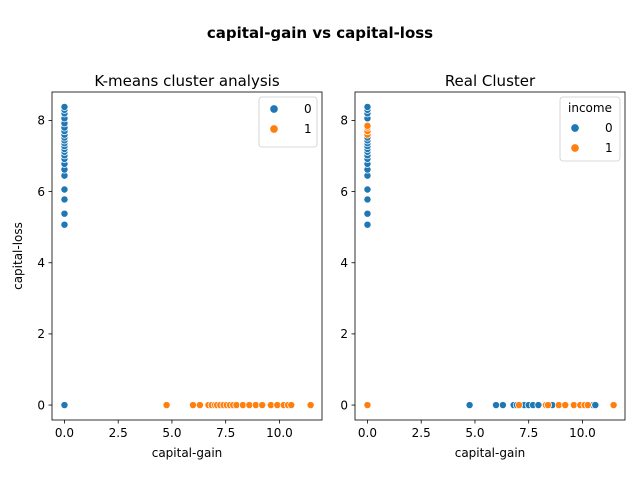 This screenshot has width=640, height=480. Describe the element at coordinates (590, 108) in the screenshot. I see `legend-title: income` at that location.